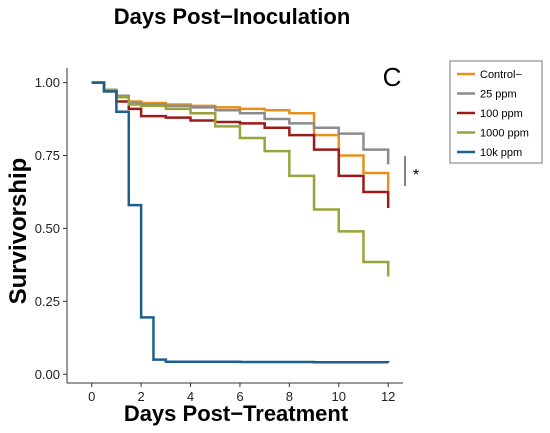 The height and width of the screenshot is (433, 550). I want to click on legend-label: 10k ppm, so click(501, 153).